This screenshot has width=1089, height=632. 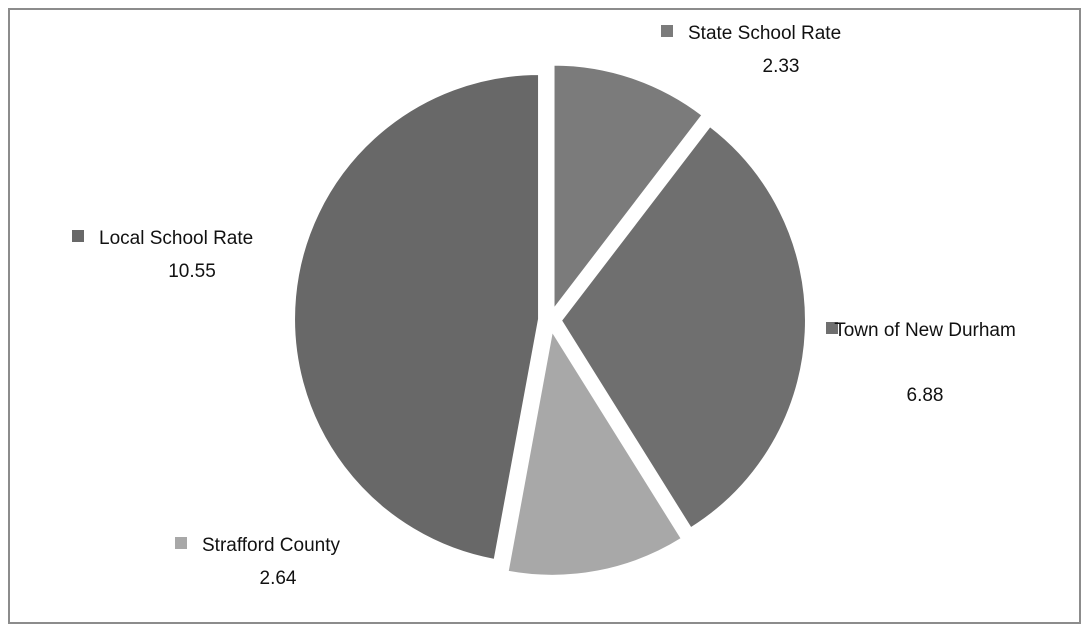 What do you see at coordinates (78, 236) in the screenshot?
I see `legend-marker-local-school-rate` at bounding box center [78, 236].